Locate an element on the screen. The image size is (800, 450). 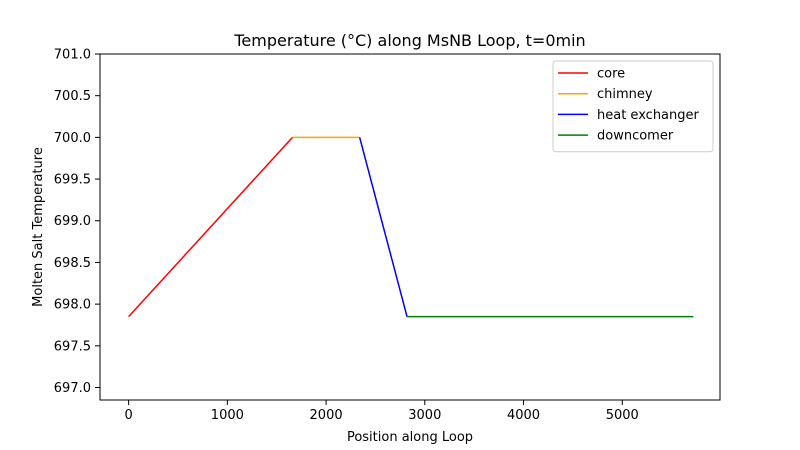
x-tick-label: 2000 is located at coordinates (326, 415).